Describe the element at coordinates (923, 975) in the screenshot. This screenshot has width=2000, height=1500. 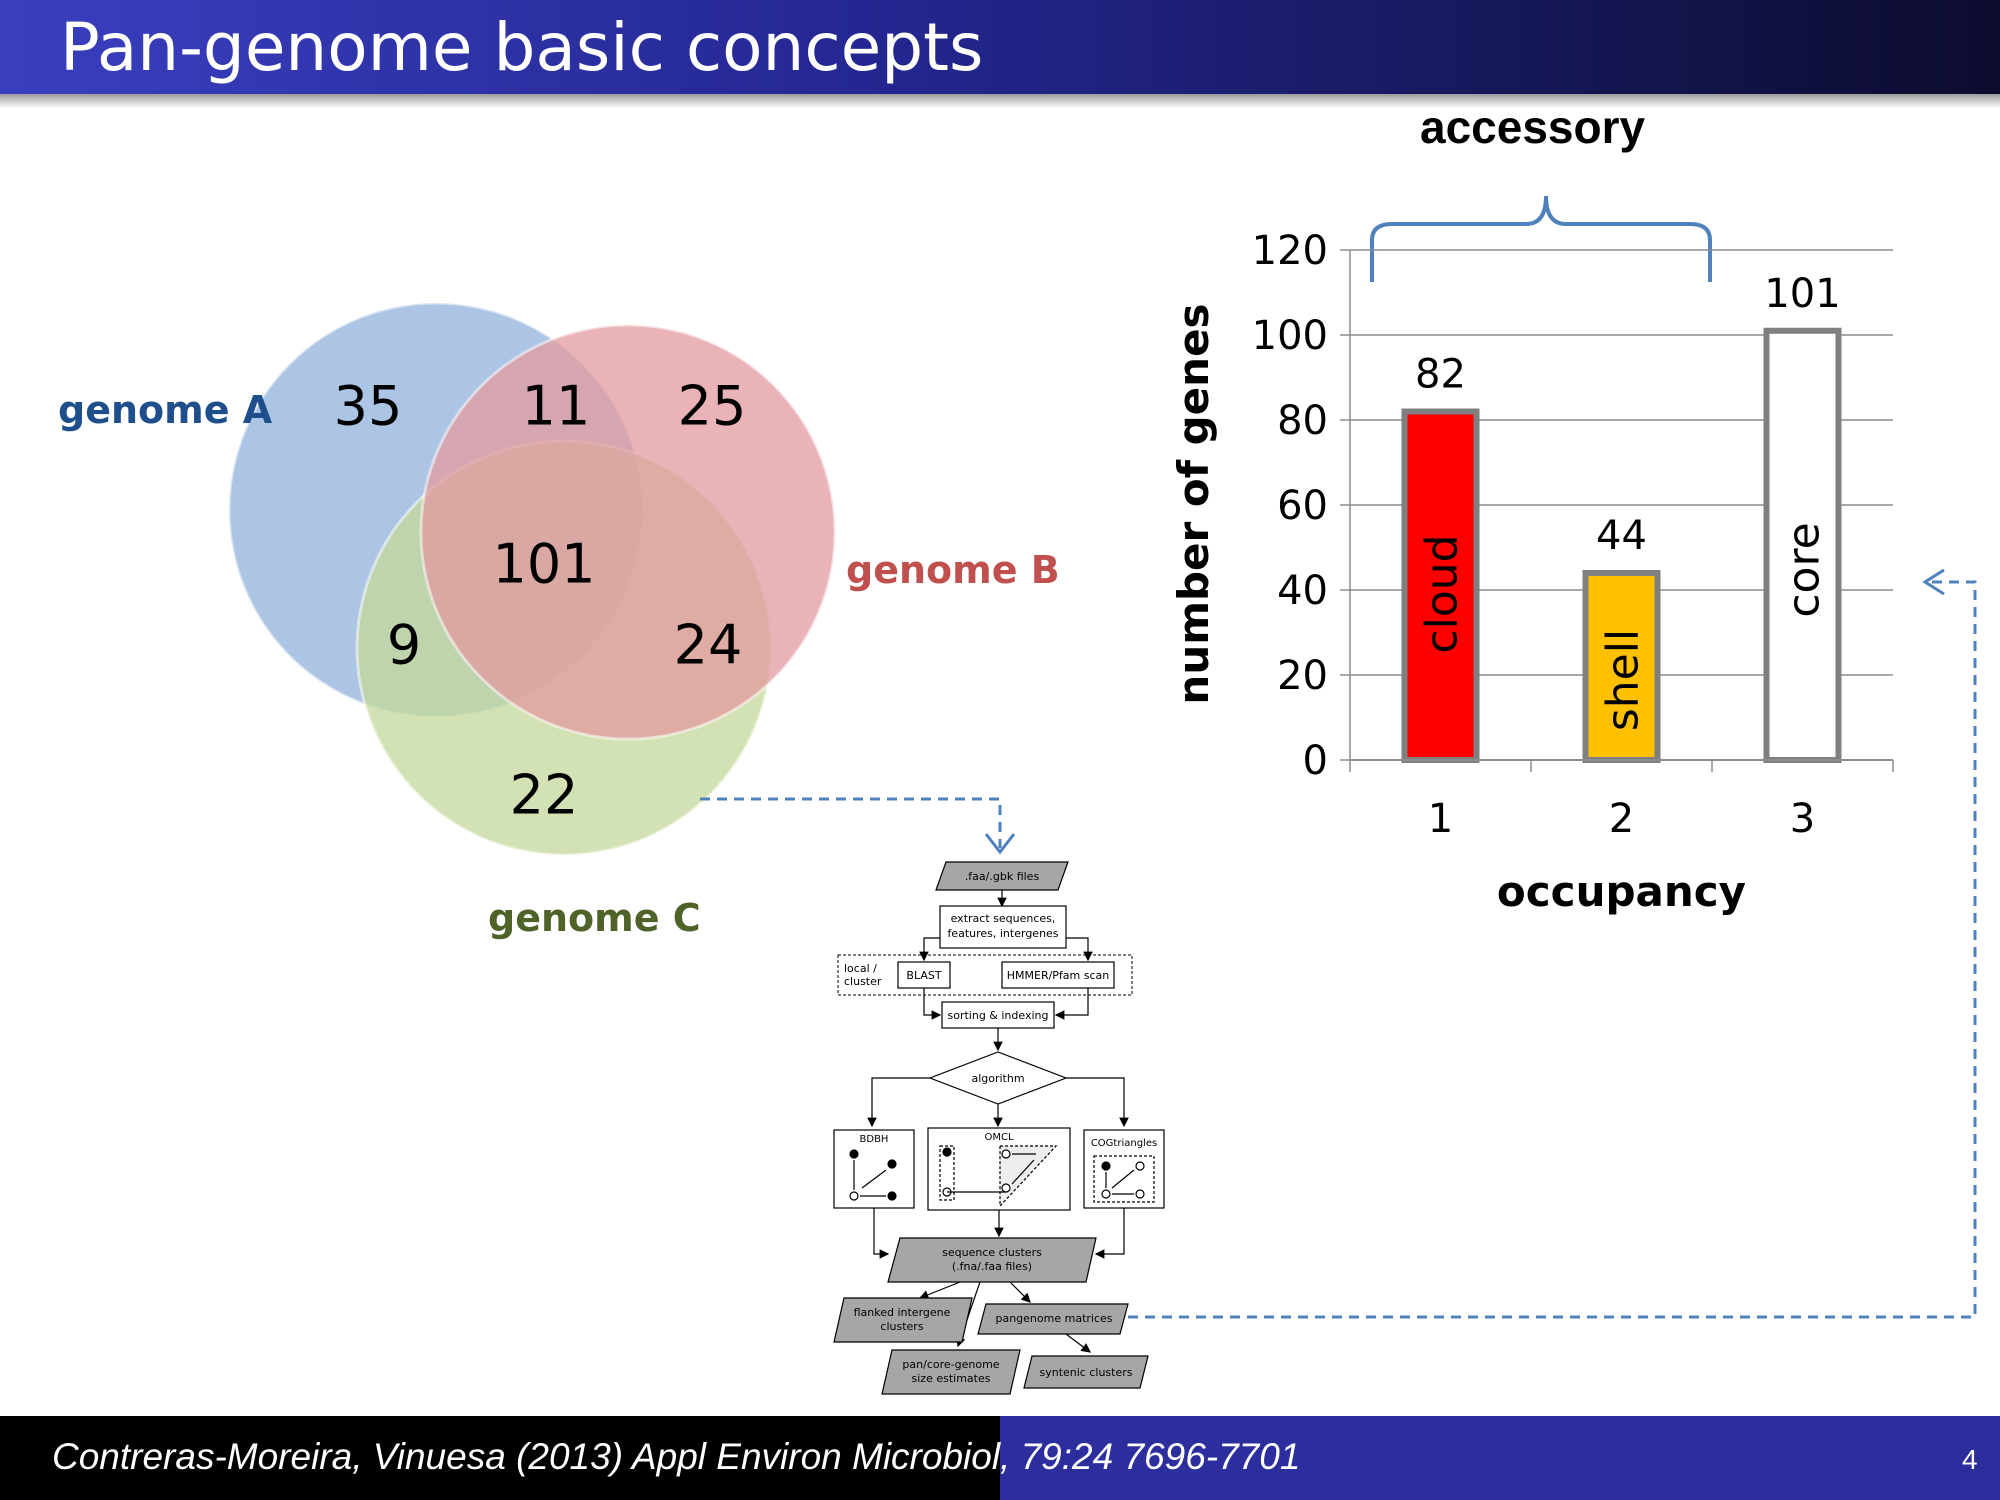
I see `flow-blast-text: BLAST` at that location.